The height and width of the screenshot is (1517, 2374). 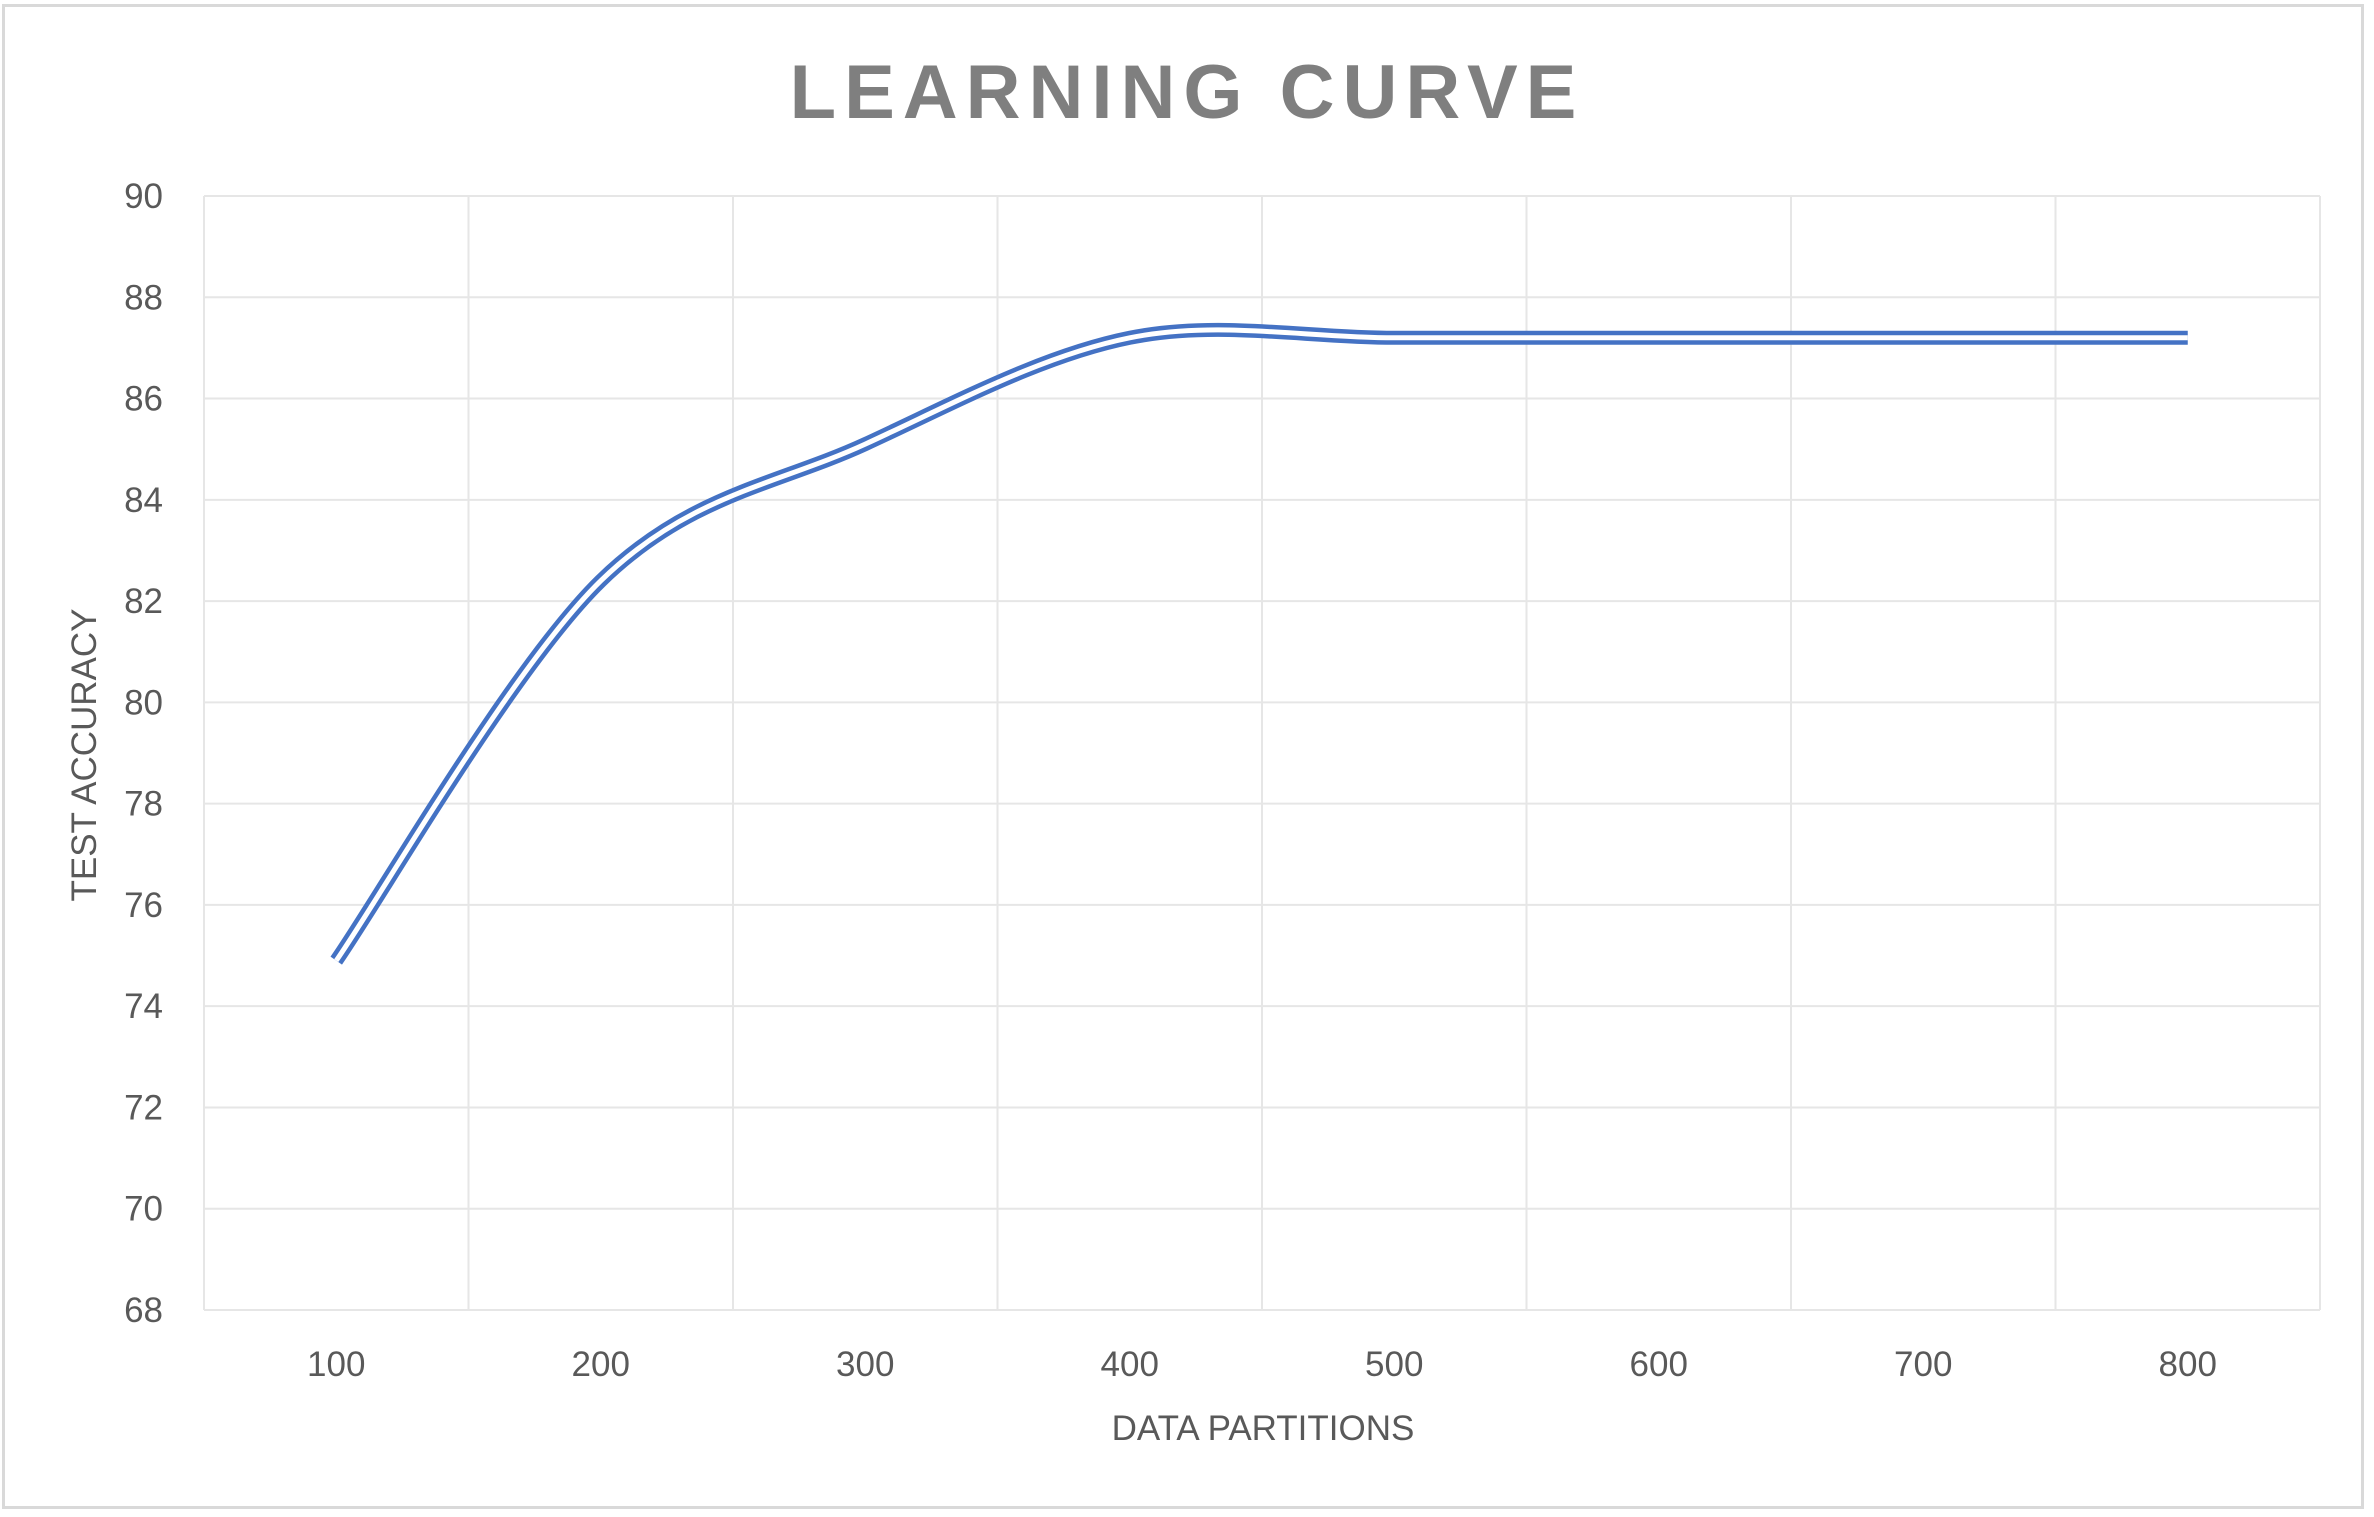 What do you see at coordinates (865, 1364) in the screenshot?
I see `x-tick-label: 300` at bounding box center [865, 1364].